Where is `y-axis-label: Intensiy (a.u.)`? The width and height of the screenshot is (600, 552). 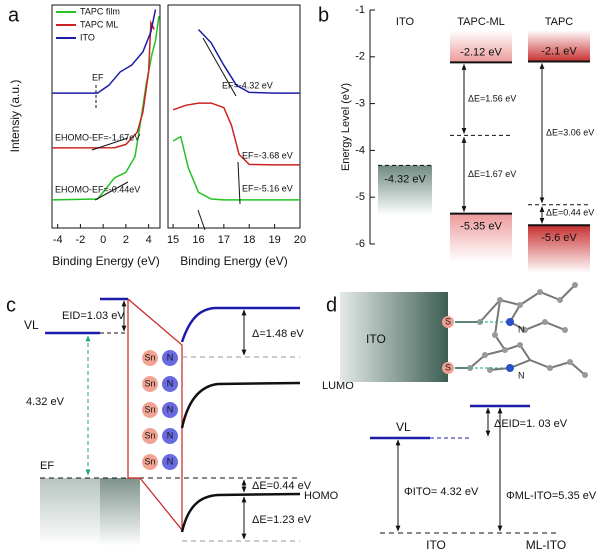 y-axis-label: Intensiy (a.u.) is located at coordinates (15, 116).